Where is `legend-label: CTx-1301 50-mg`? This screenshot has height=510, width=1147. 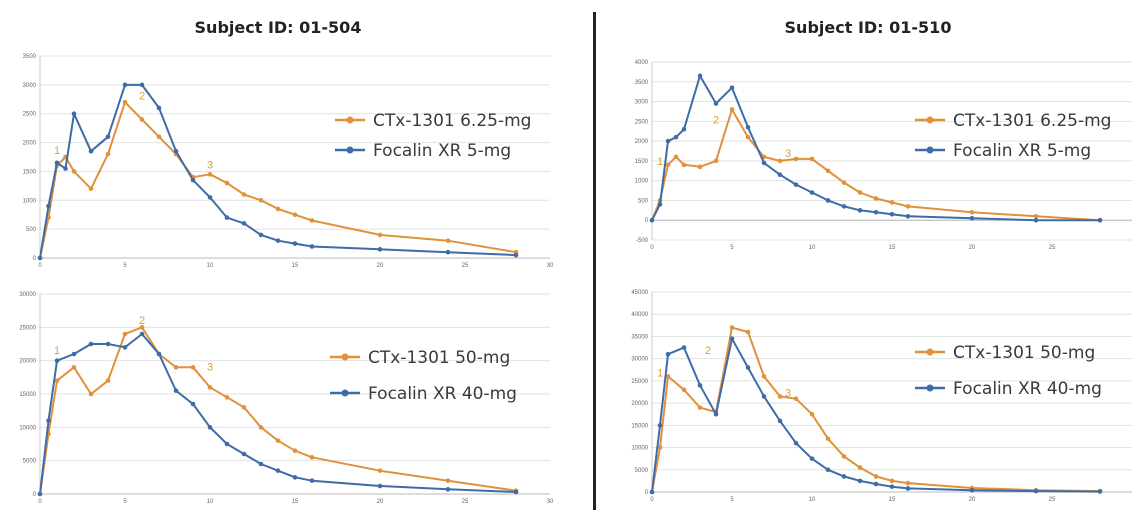
legend-label: CTx-1301 50-mg is located at coordinates (1024, 353).